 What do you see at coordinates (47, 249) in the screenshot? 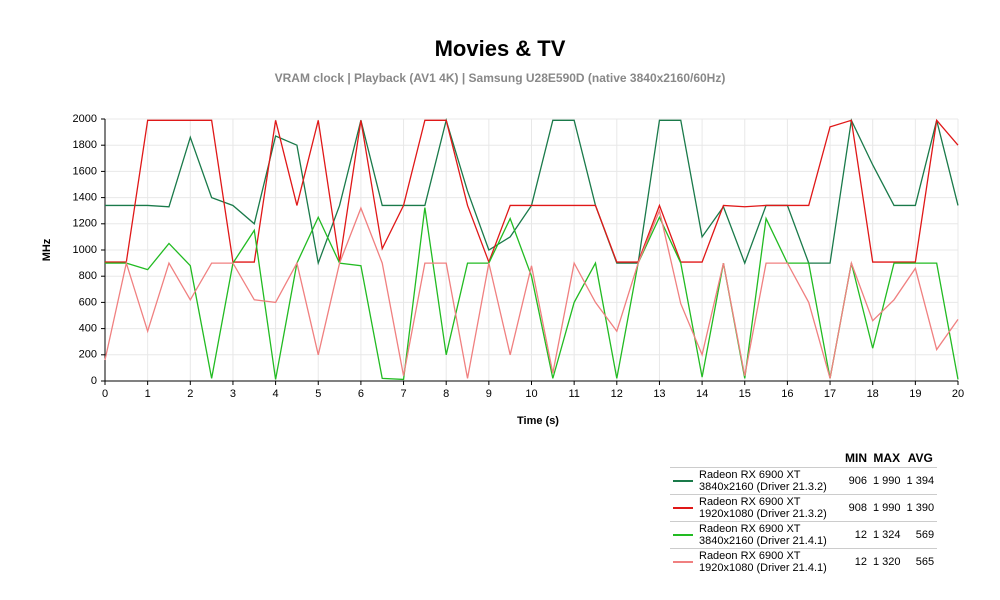
I see `y-axis-label: MHz` at bounding box center [47, 249].